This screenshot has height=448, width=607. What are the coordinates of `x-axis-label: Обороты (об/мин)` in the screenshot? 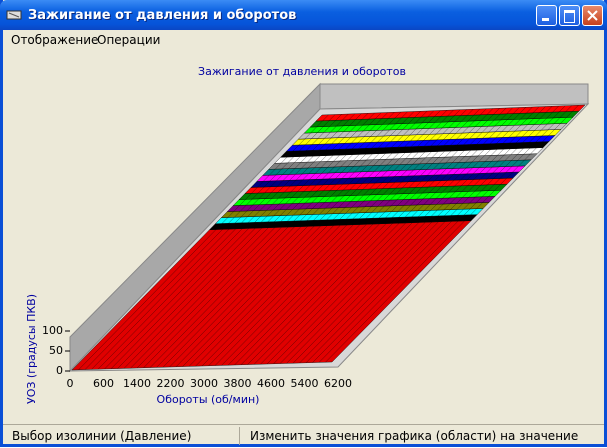 It's located at (208, 399).